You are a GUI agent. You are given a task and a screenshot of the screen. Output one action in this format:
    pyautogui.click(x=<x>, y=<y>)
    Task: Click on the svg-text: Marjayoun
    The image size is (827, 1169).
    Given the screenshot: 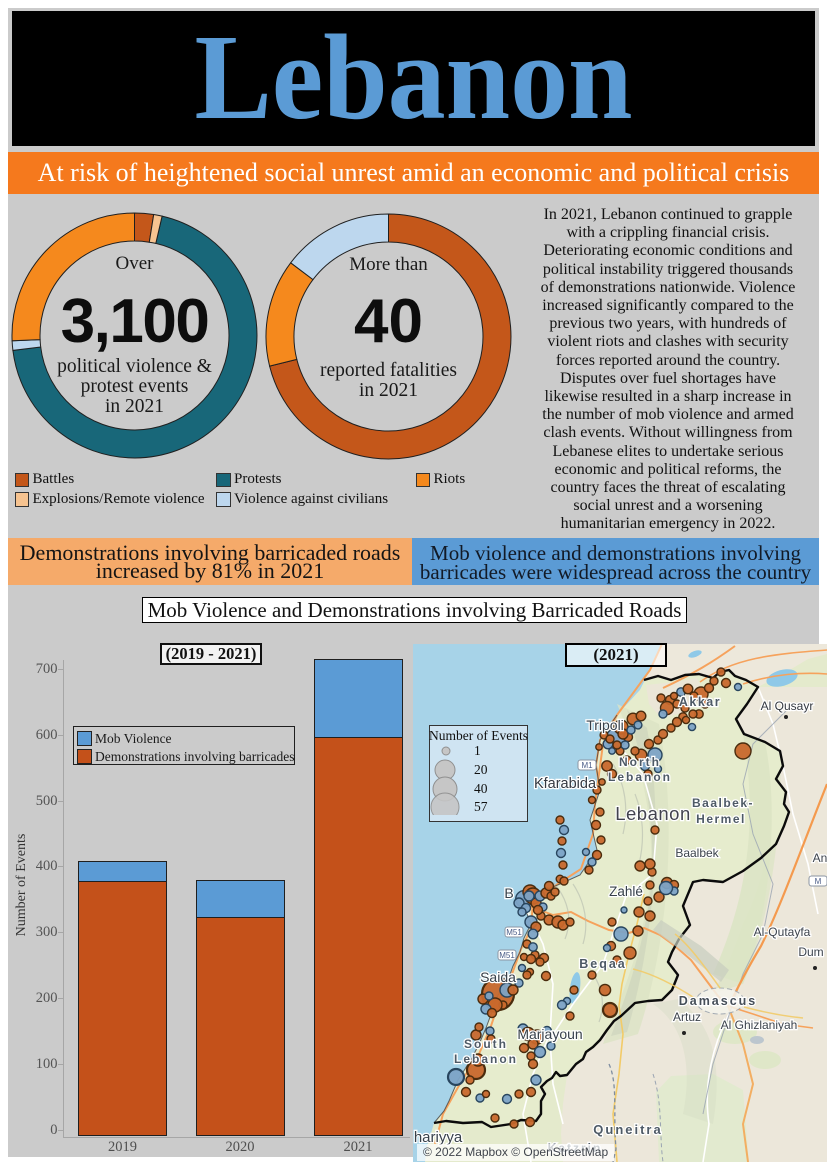 What is the action you would take?
    pyautogui.click(x=549, y=1034)
    